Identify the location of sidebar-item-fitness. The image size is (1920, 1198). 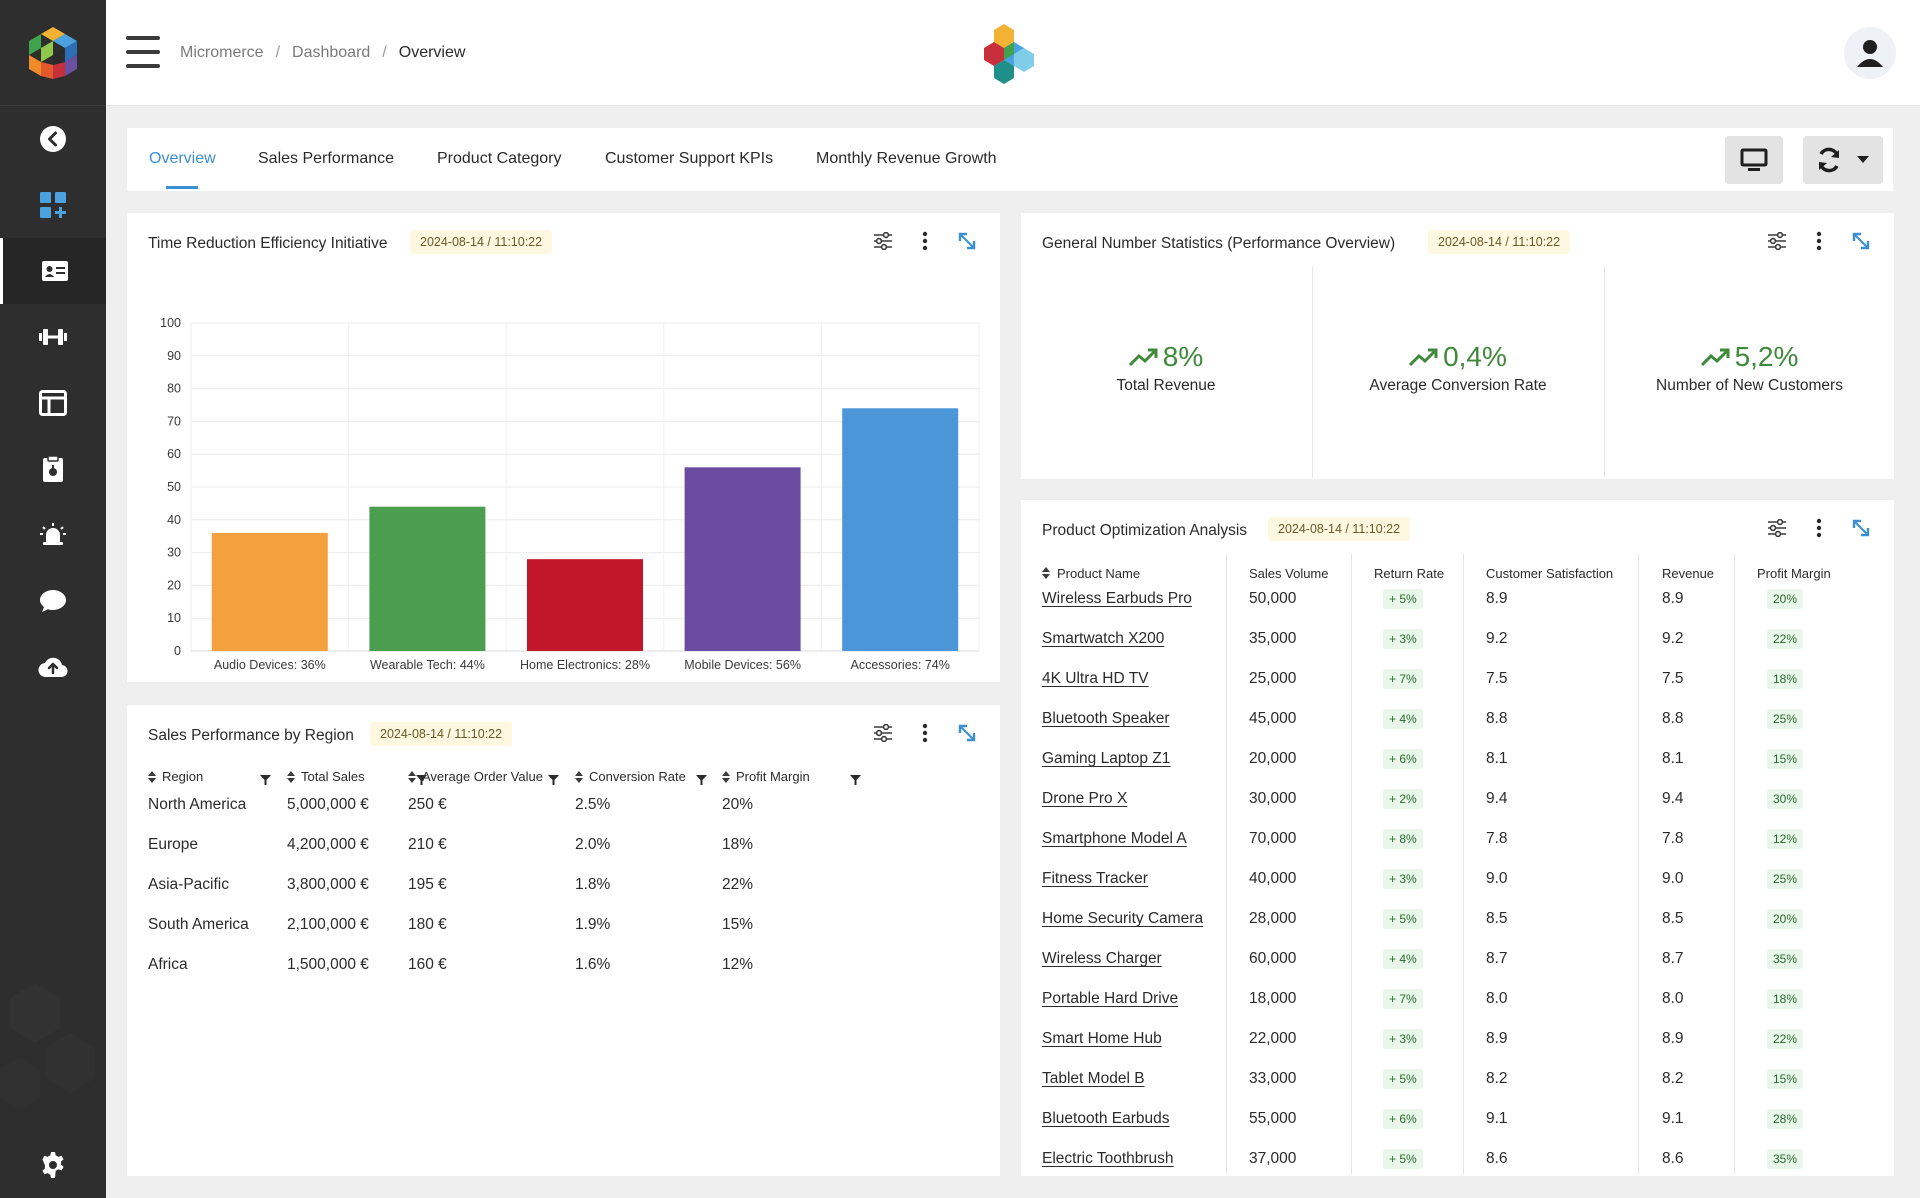
(53, 337).